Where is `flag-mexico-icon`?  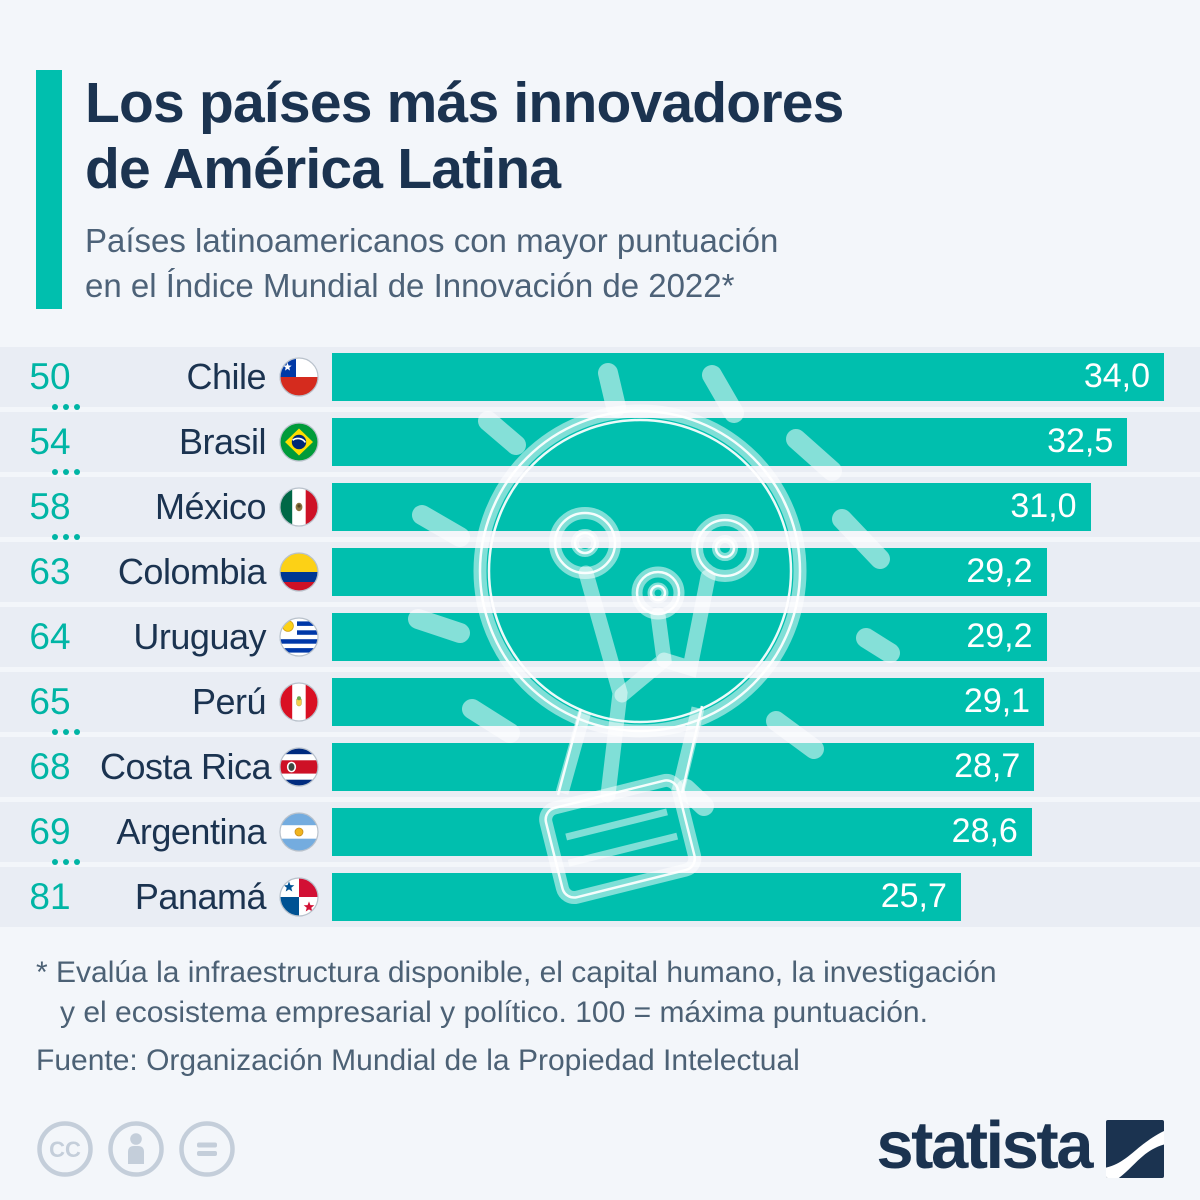 flag-mexico-icon is located at coordinates (299, 507).